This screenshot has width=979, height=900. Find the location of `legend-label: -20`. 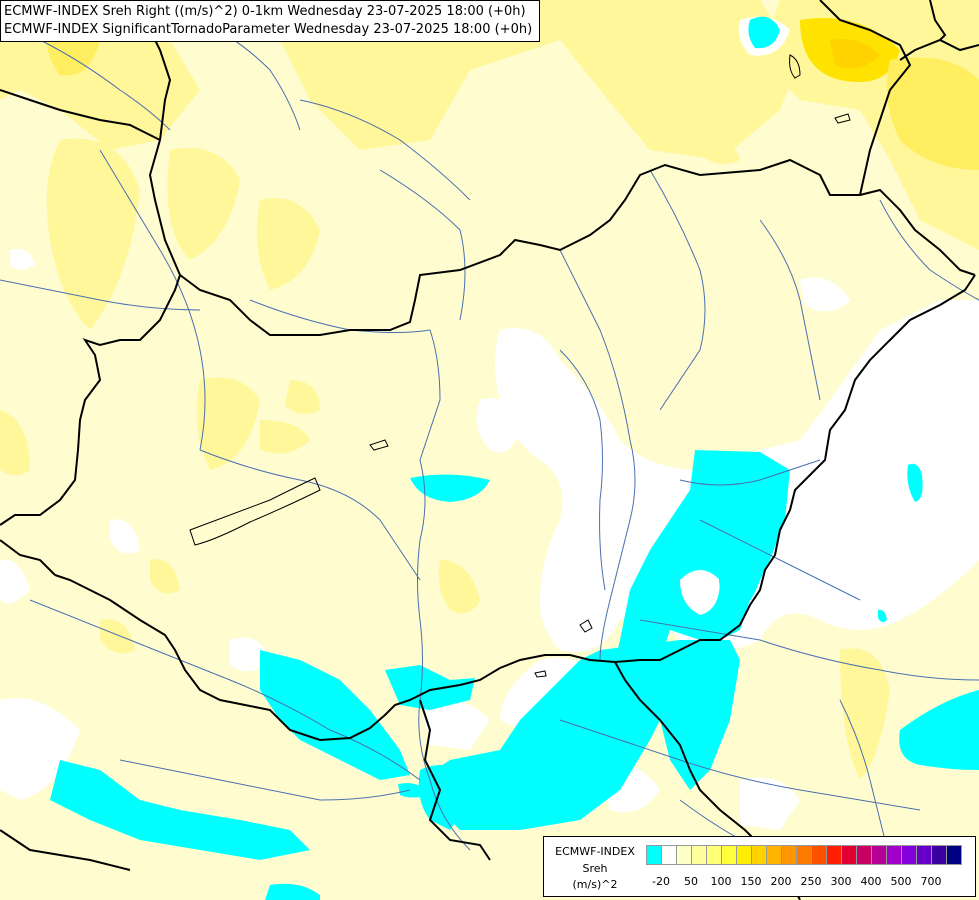

legend-label: -20 is located at coordinates (661, 881).